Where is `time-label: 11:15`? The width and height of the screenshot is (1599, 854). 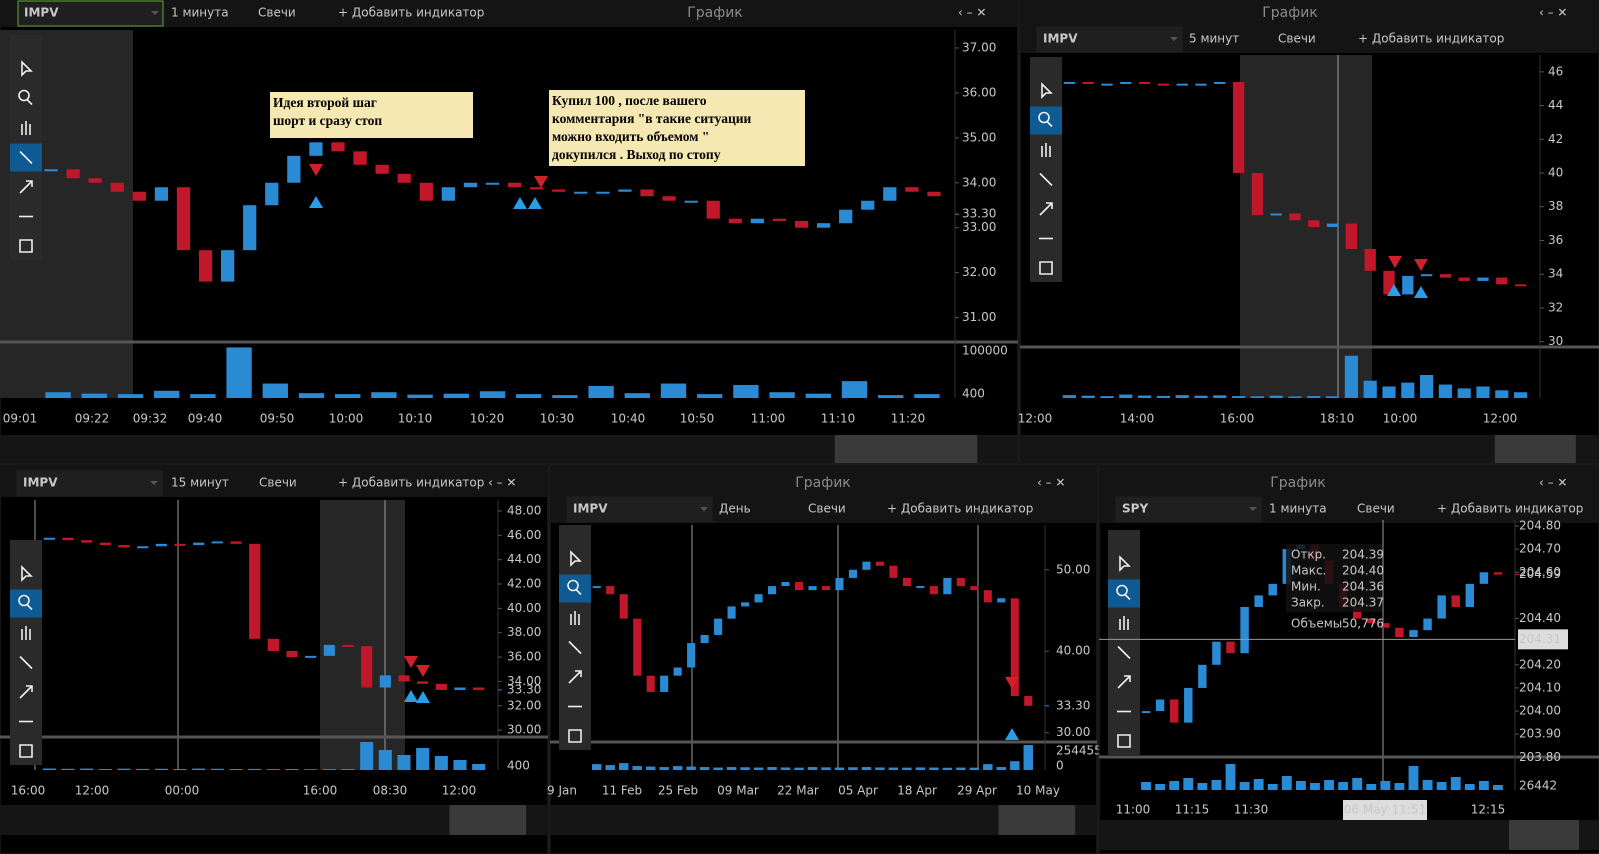 time-label: 11:15 is located at coordinates (1192, 810).